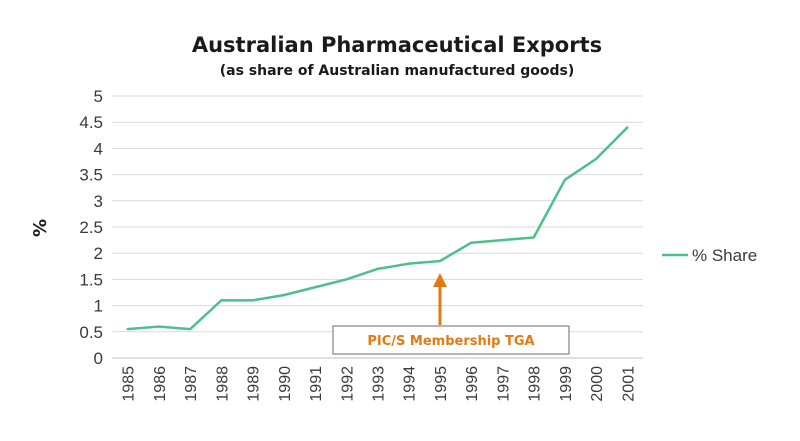  What do you see at coordinates (129, 384) in the screenshot?
I see `x-tick-label: 1985` at bounding box center [129, 384].